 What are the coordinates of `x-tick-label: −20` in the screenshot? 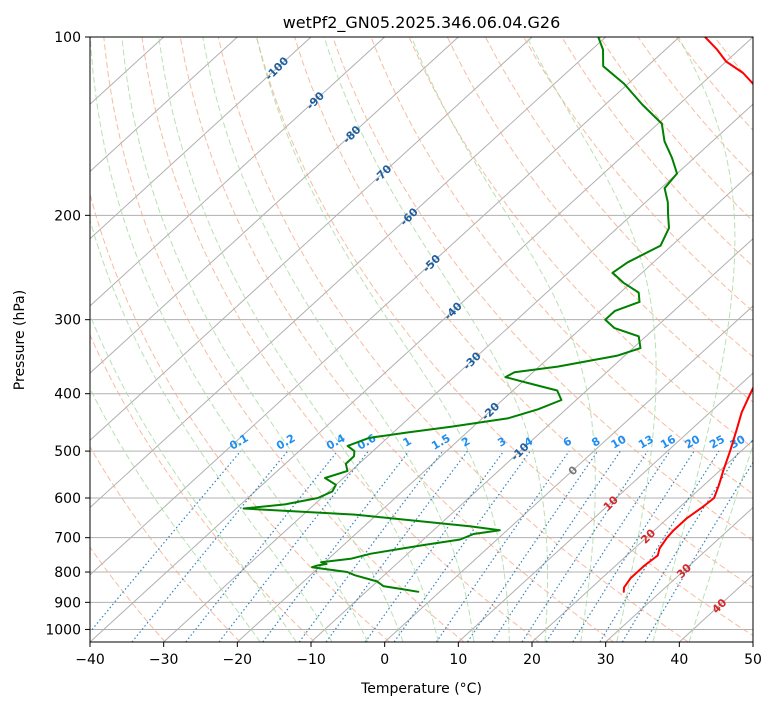 It's located at (238, 660).